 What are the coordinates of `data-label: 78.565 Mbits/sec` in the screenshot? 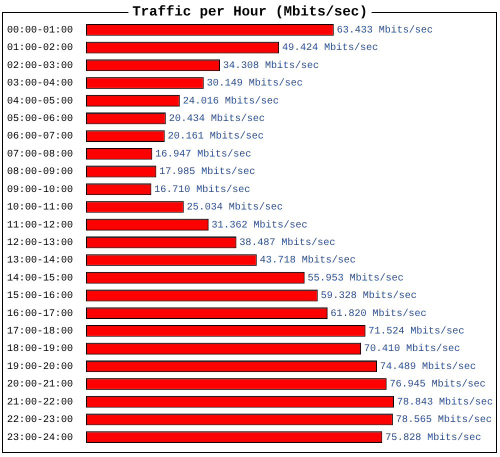 It's located at (444, 420).